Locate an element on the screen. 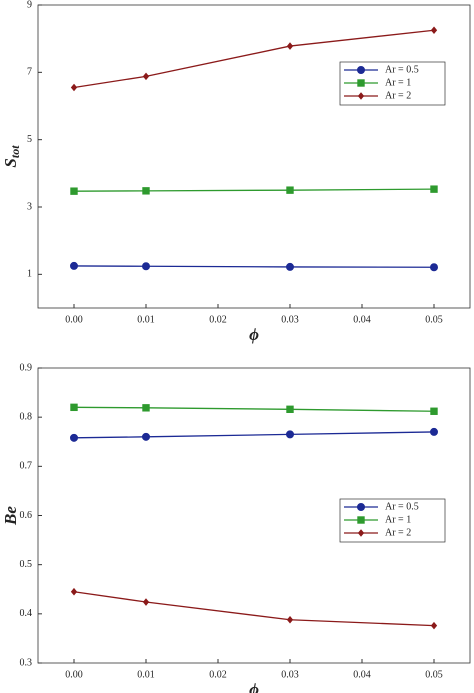  y-axis-label: Be is located at coordinates (10, 516).